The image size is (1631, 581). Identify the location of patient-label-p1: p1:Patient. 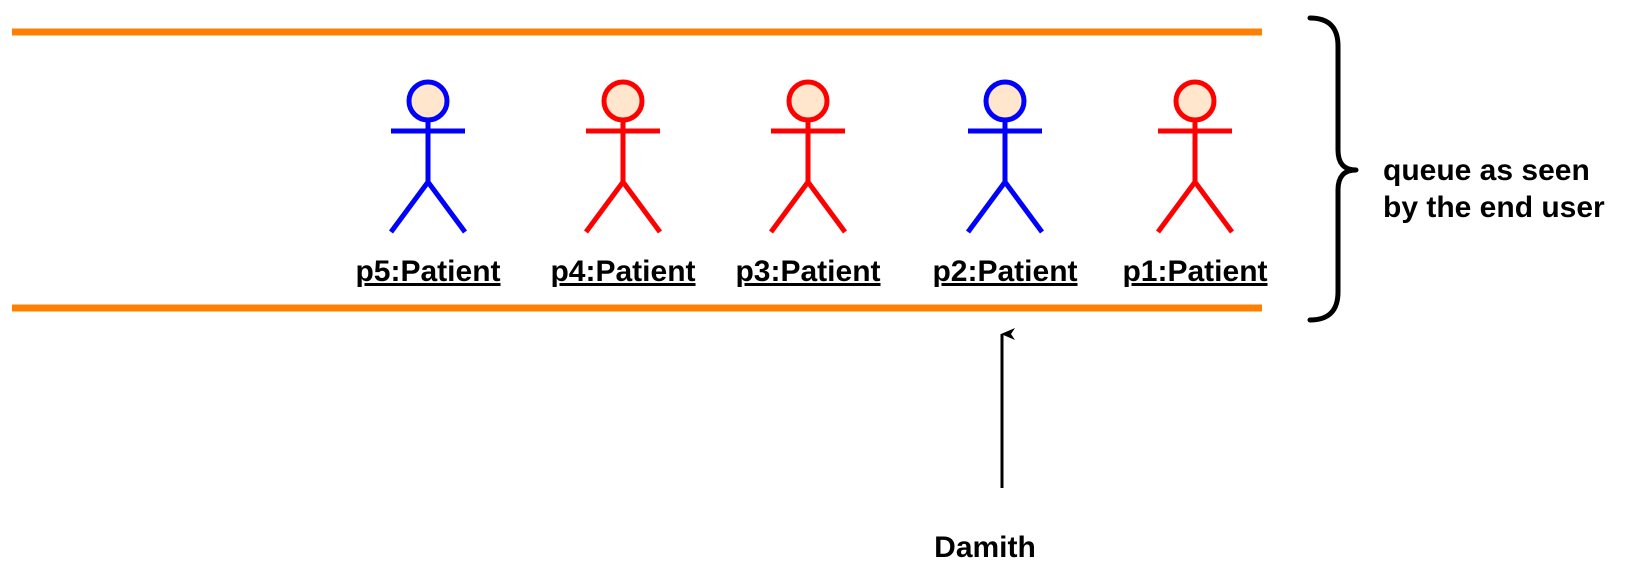
(1194, 271).